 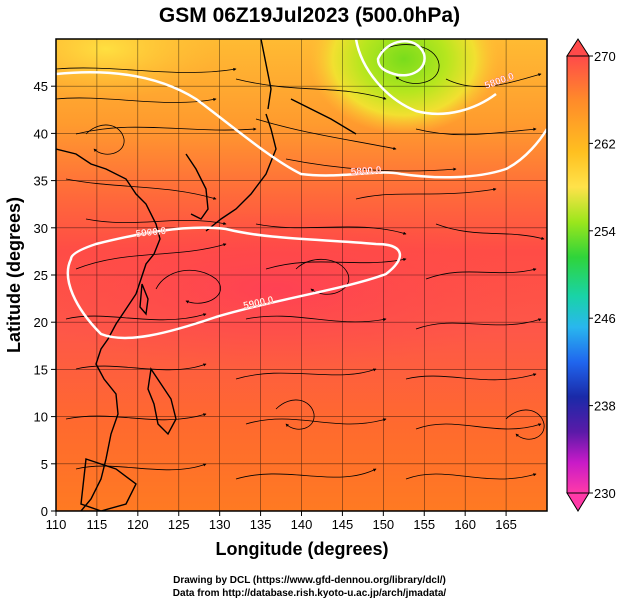 What do you see at coordinates (465, 524) in the screenshot?
I see `x-tick-label: 160` at bounding box center [465, 524].